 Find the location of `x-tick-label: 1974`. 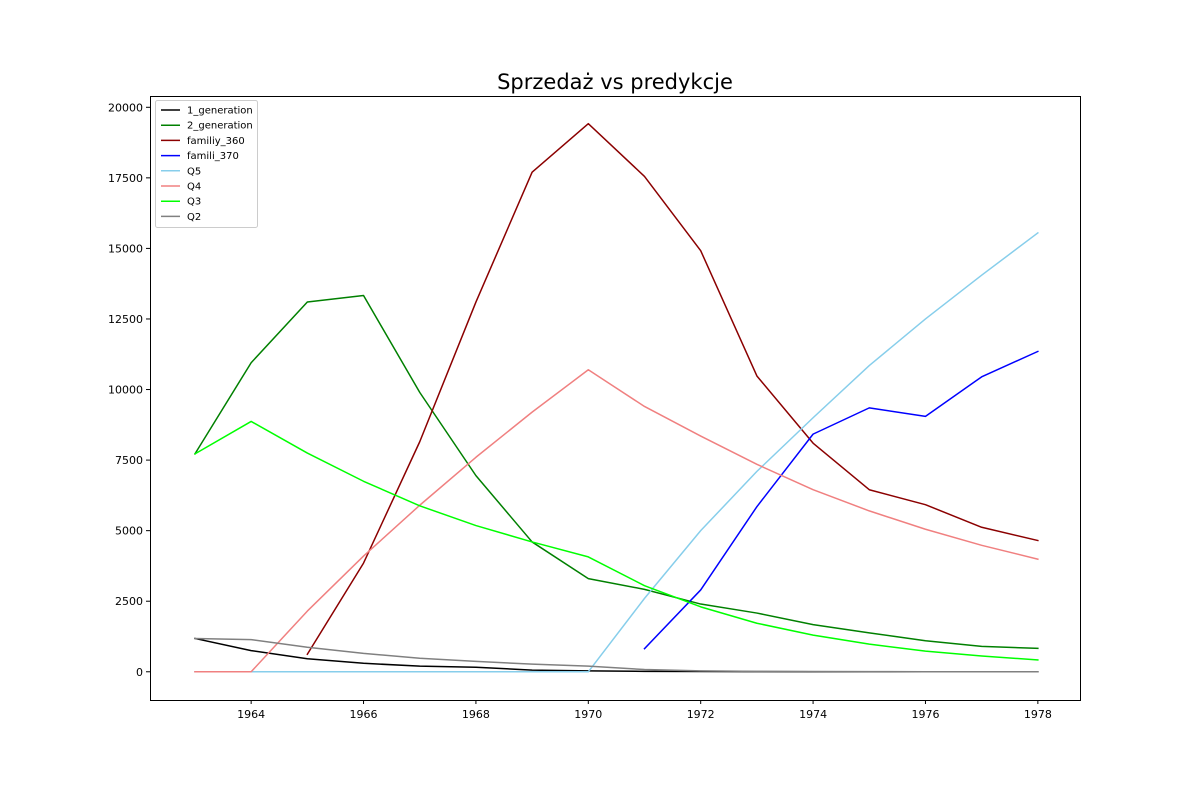

x-tick-label: 1974 is located at coordinates (813, 714).